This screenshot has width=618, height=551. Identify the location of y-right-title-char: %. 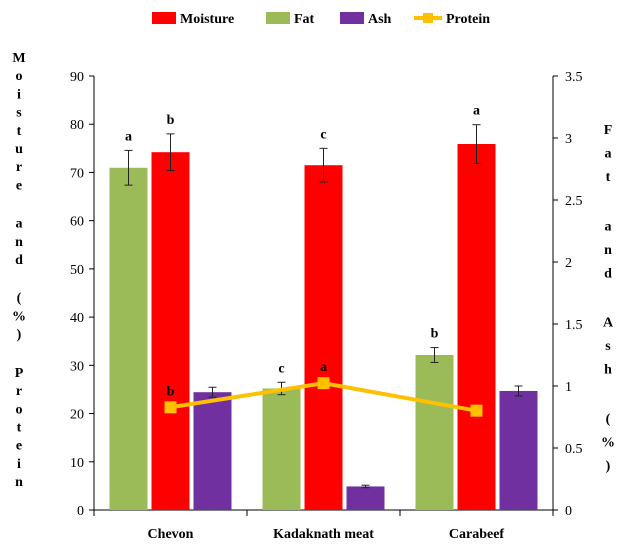
(608, 443).